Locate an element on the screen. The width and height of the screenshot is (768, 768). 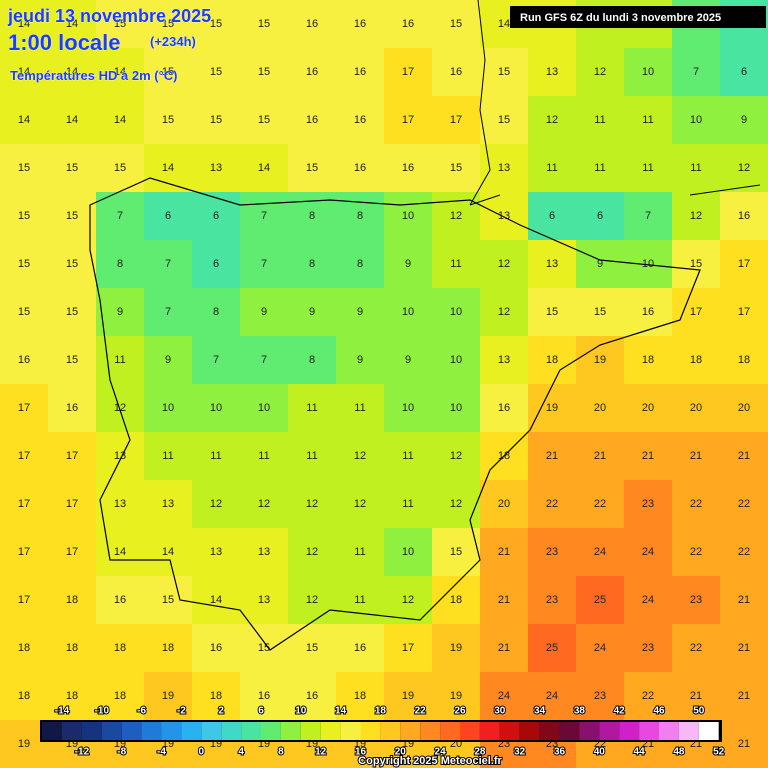
temp-value: 19 is located at coordinates (600, 360).